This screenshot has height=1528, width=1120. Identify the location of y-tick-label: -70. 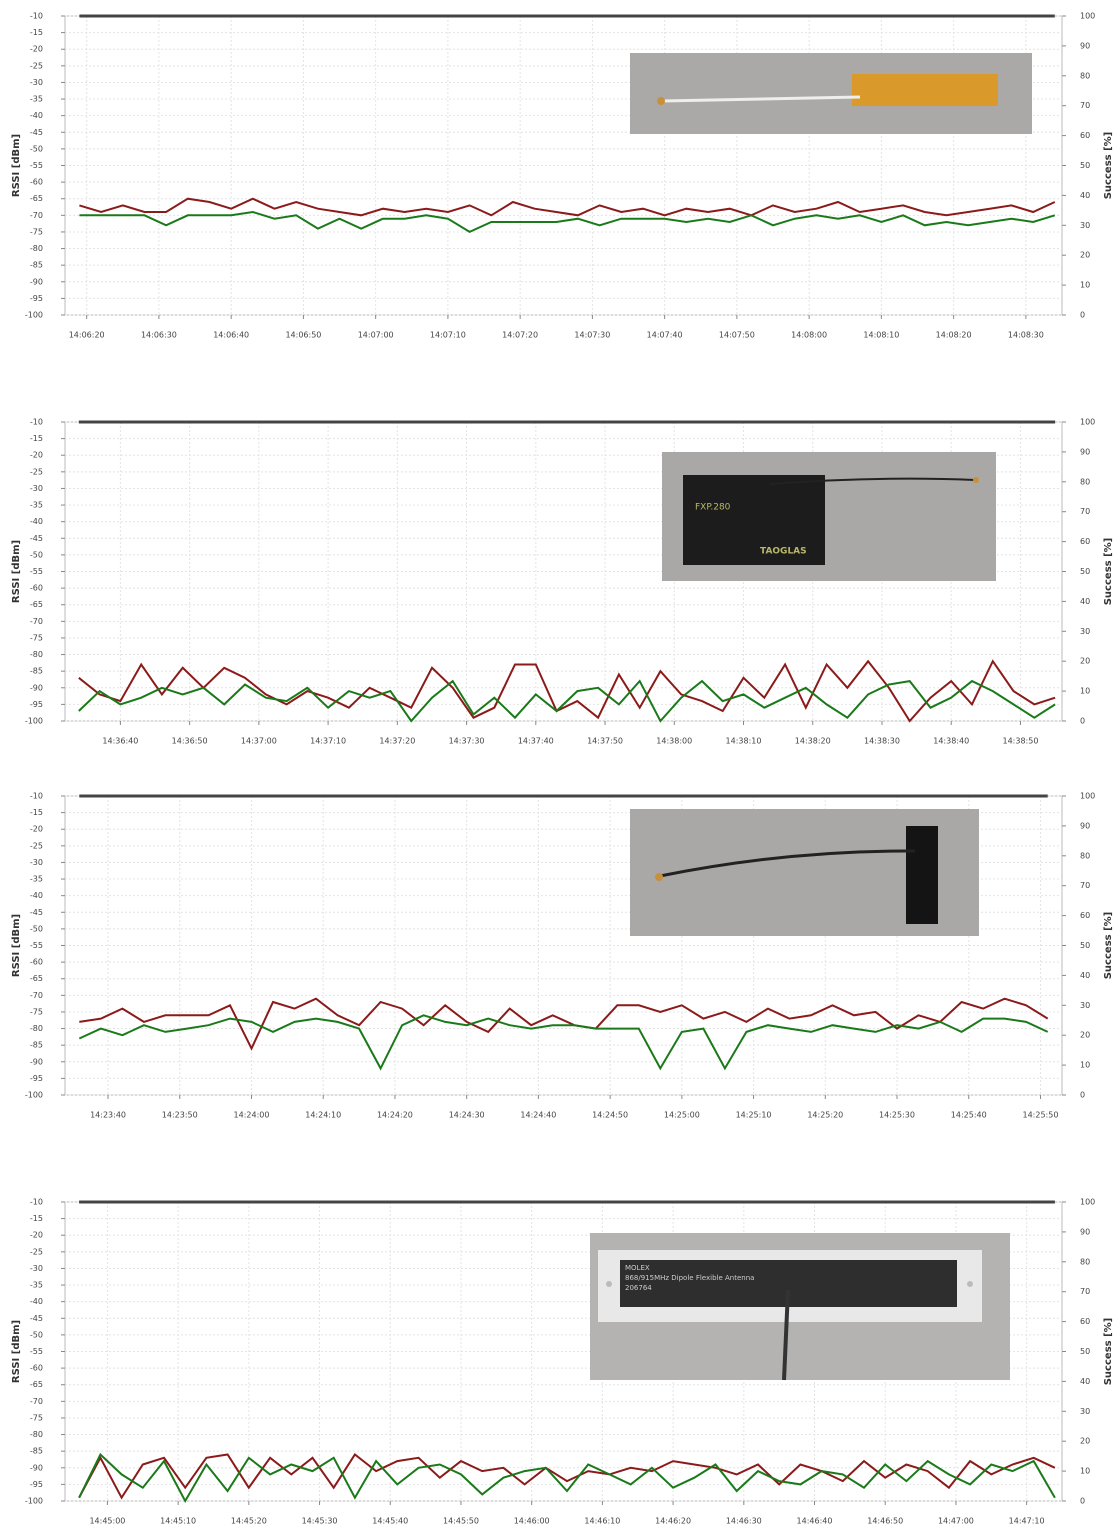
(36, 215).